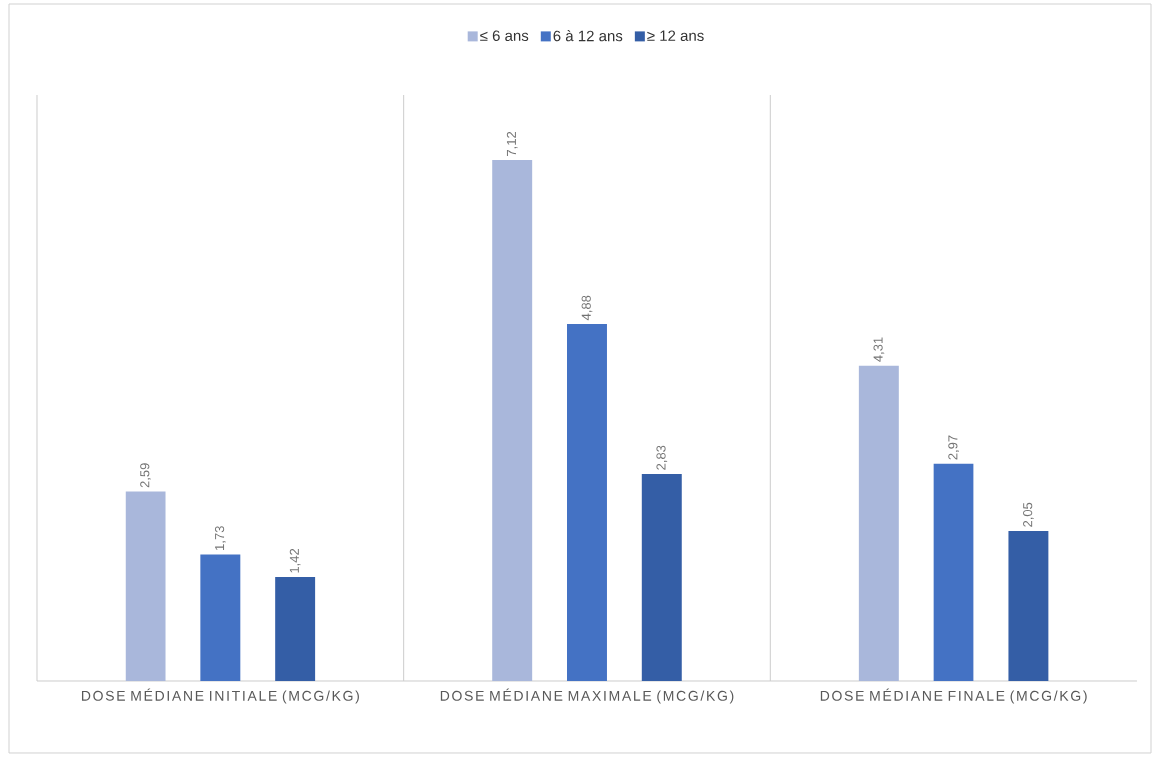  What do you see at coordinates (504, 36) in the screenshot?
I see `legend-label: ≤ 6 ans` at bounding box center [504, 36].